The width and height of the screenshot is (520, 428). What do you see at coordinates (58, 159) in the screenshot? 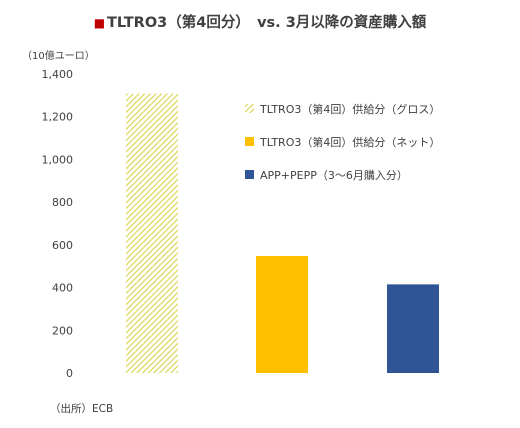
I see `y-tick-label: 1,000` at bounding box center [58, 159].